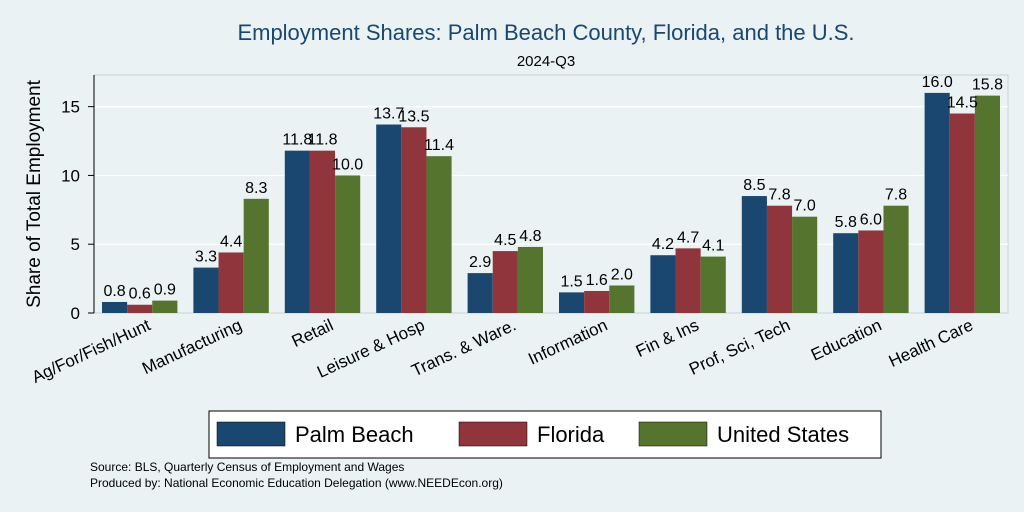 The image size is (1024, 512). What do you see at coordinates (805, 264) in the screenshot?
I see `bar-united-states-prof-sci-tech` at bounding box center [805, 264].